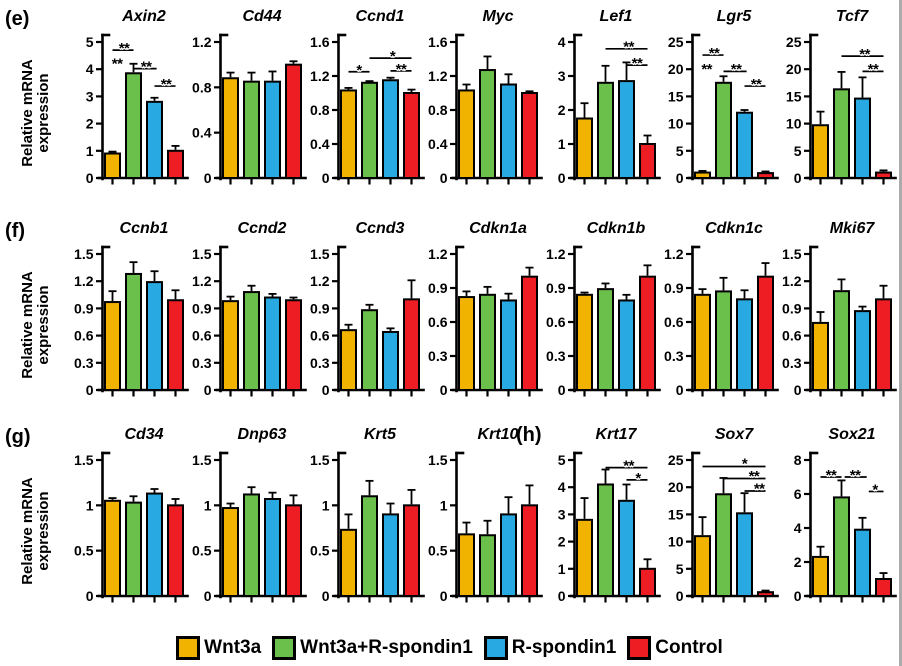  I want to click on y-tick-label: 25, so click(676, 460).